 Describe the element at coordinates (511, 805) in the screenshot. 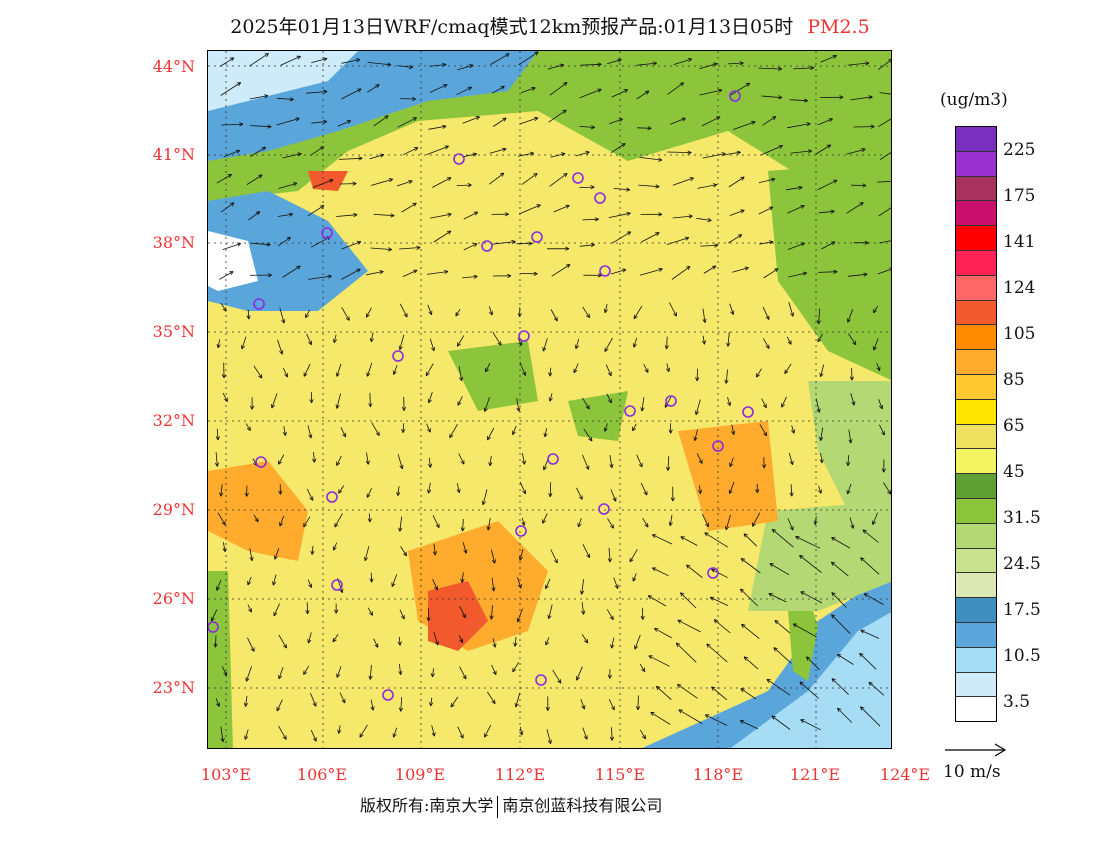

I see `footer-credits: 版权所有:南京大学 南京创蓝科技有限公司` at that location.